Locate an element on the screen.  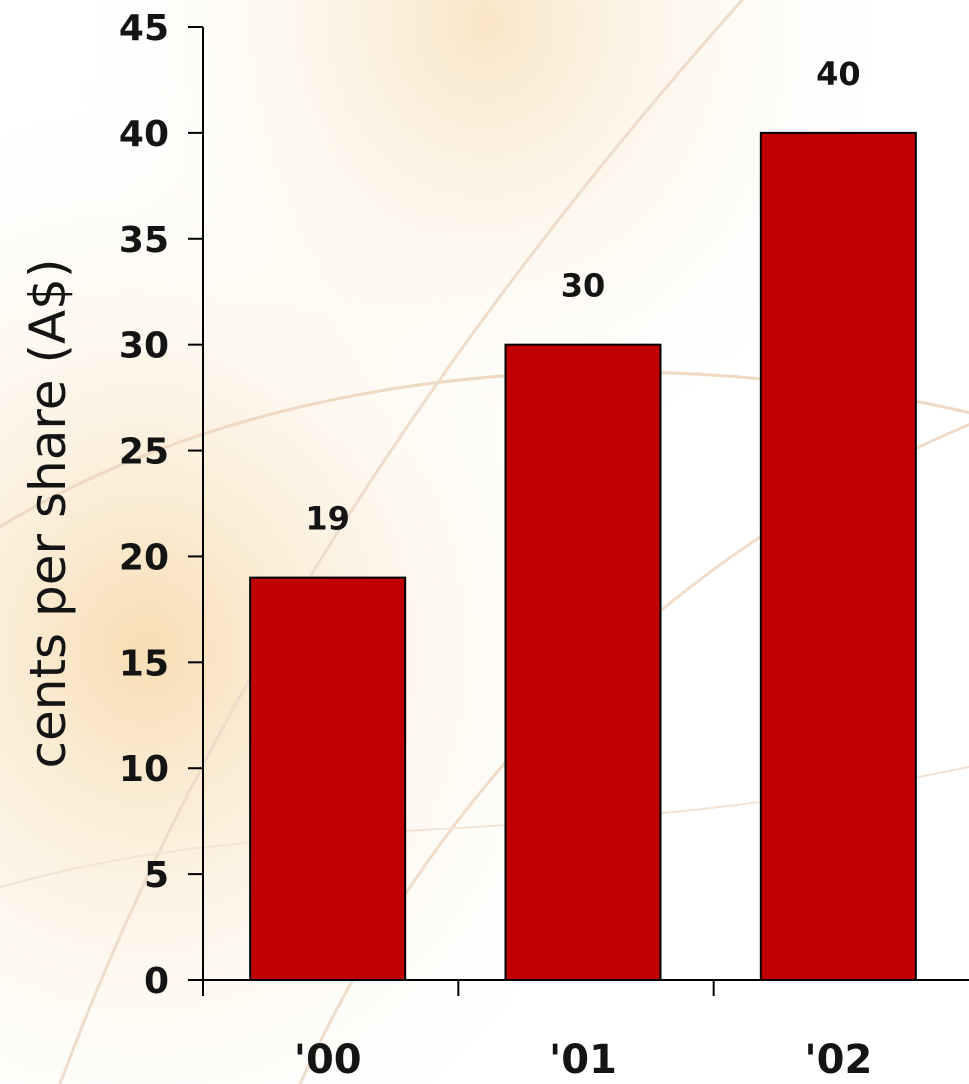
bar-value-label: 40 is located at coordinates (838, 74).